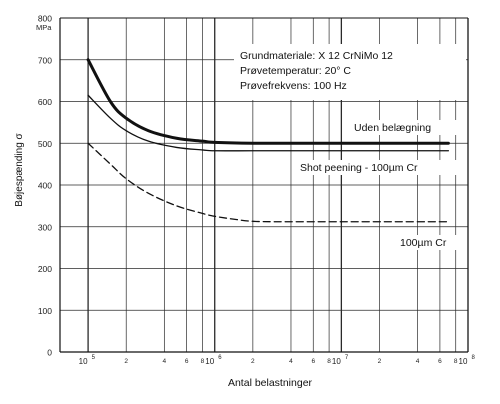 The width and height of the screenshot is (500, 404). What do you see at coordinates (423, 243) in the screenshot?
I see `series-label: 100µm Cr` at bounding box center [423, 243].